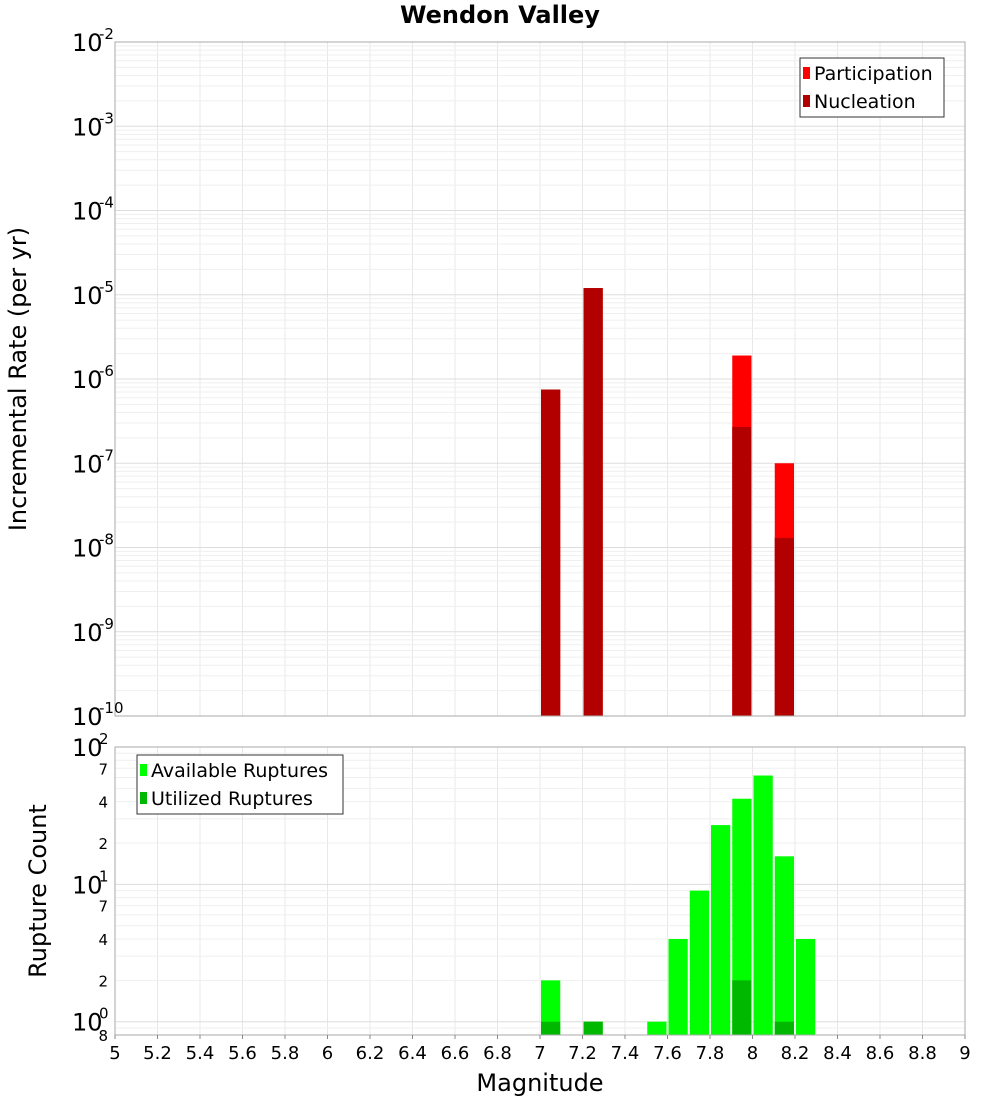 This screenshot has height=1100, width=1000. I want to click on y-tick-exponent: -3, so click(106, 118).